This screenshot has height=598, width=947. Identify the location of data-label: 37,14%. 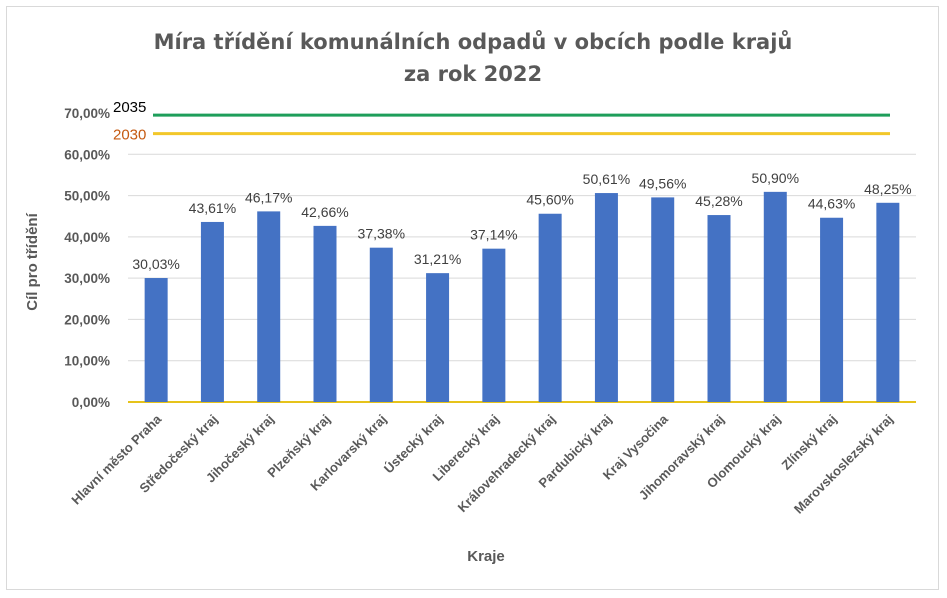
(493, 235).